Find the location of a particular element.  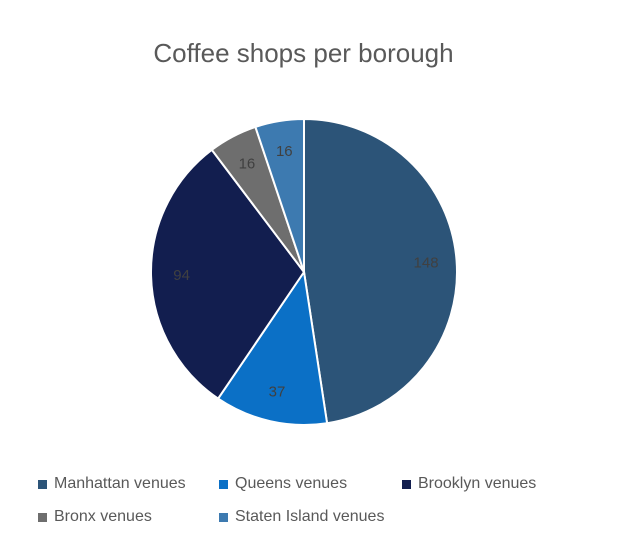

data-label-manhattan: 148 is located at coordinates (426, 263).